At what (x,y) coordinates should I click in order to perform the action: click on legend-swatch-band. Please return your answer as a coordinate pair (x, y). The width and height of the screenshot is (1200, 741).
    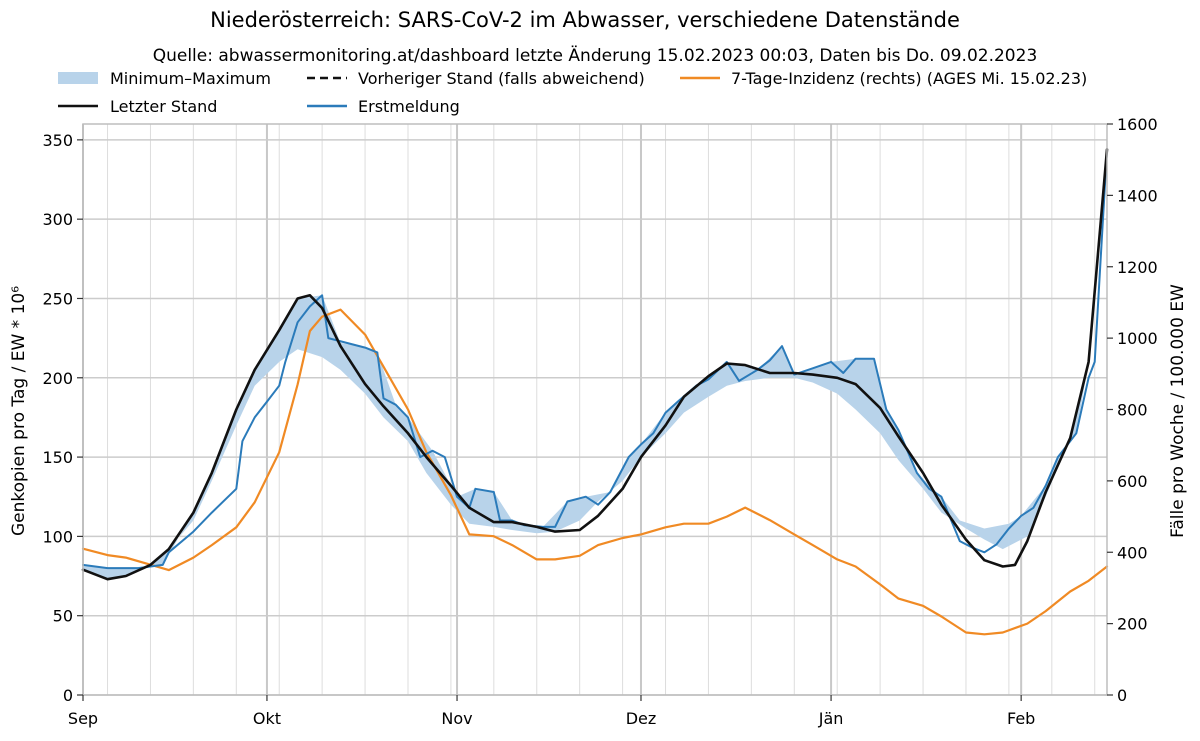
    Looking at the image, I should click on (78, 78).